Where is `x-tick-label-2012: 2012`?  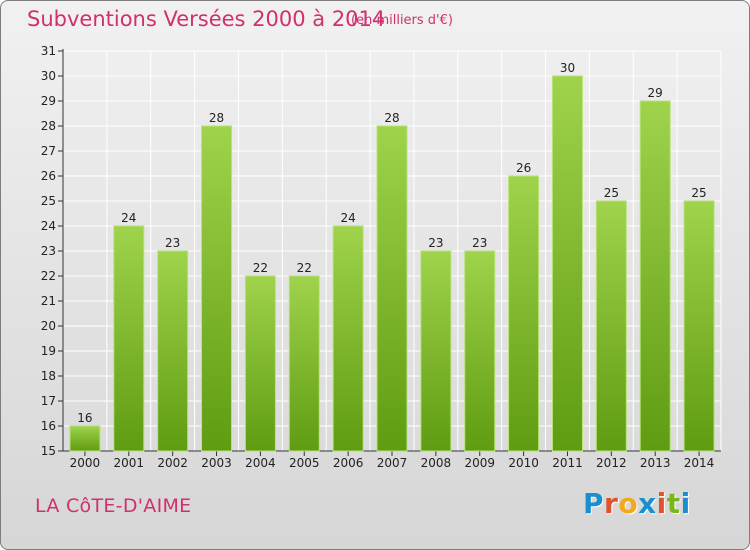
x-tick-label-2012: 2012 is located at coordinates (611, 463).